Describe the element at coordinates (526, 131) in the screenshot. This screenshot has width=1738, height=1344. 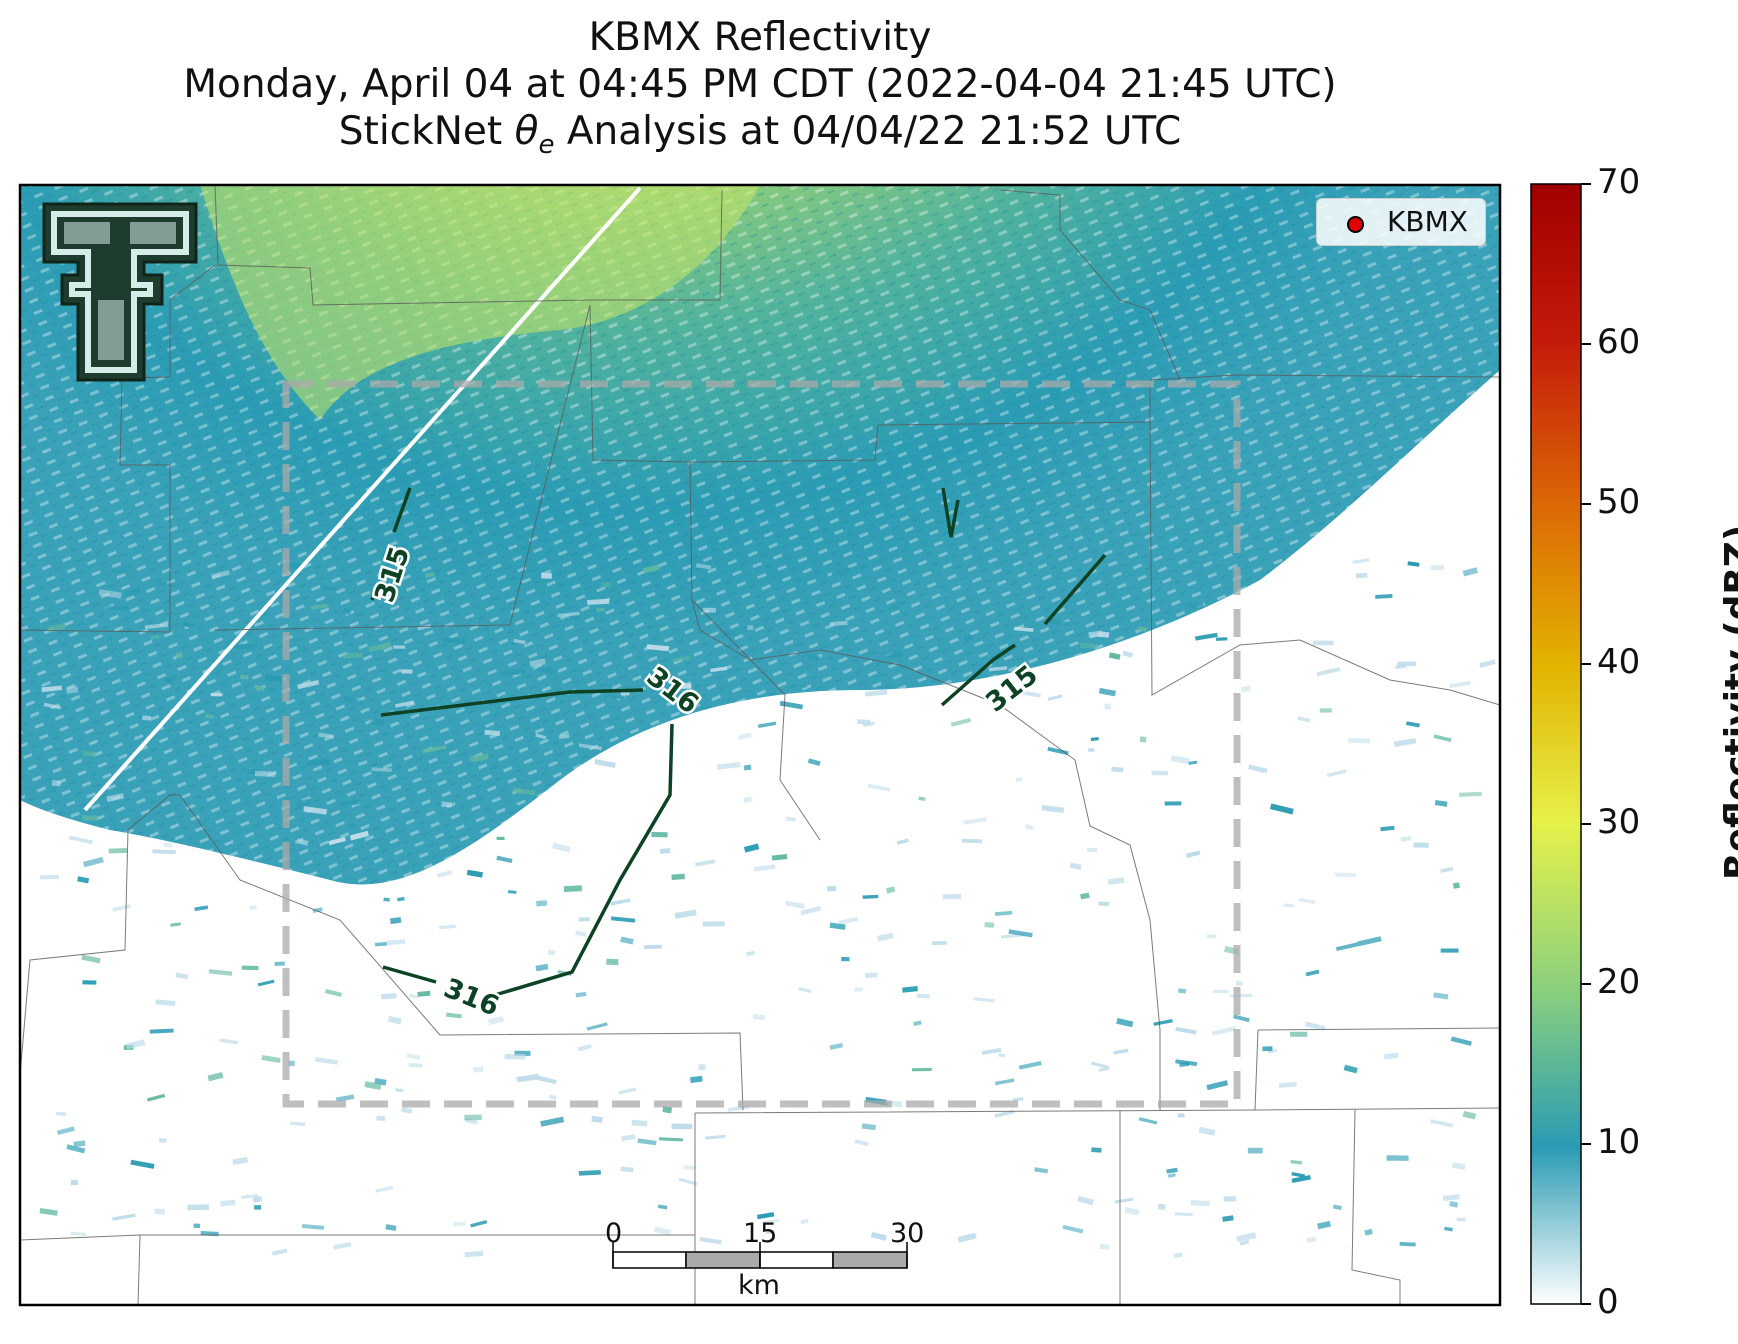
I see `theta-symbol: θ` at that location.